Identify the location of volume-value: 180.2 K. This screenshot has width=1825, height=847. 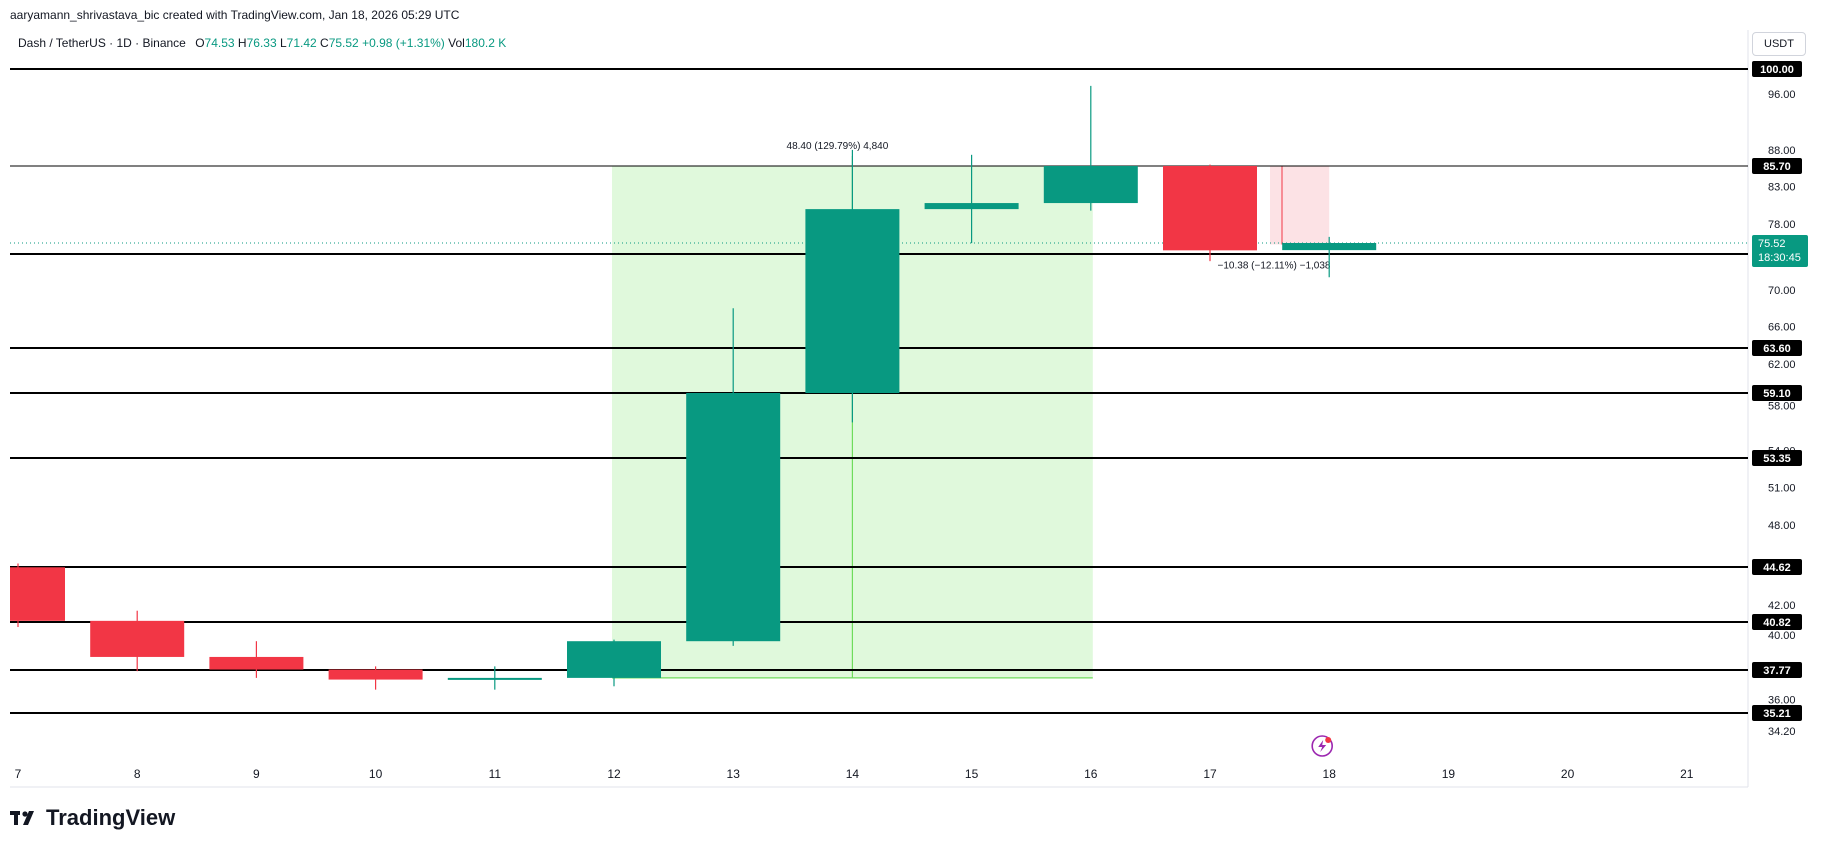
(485, 43).